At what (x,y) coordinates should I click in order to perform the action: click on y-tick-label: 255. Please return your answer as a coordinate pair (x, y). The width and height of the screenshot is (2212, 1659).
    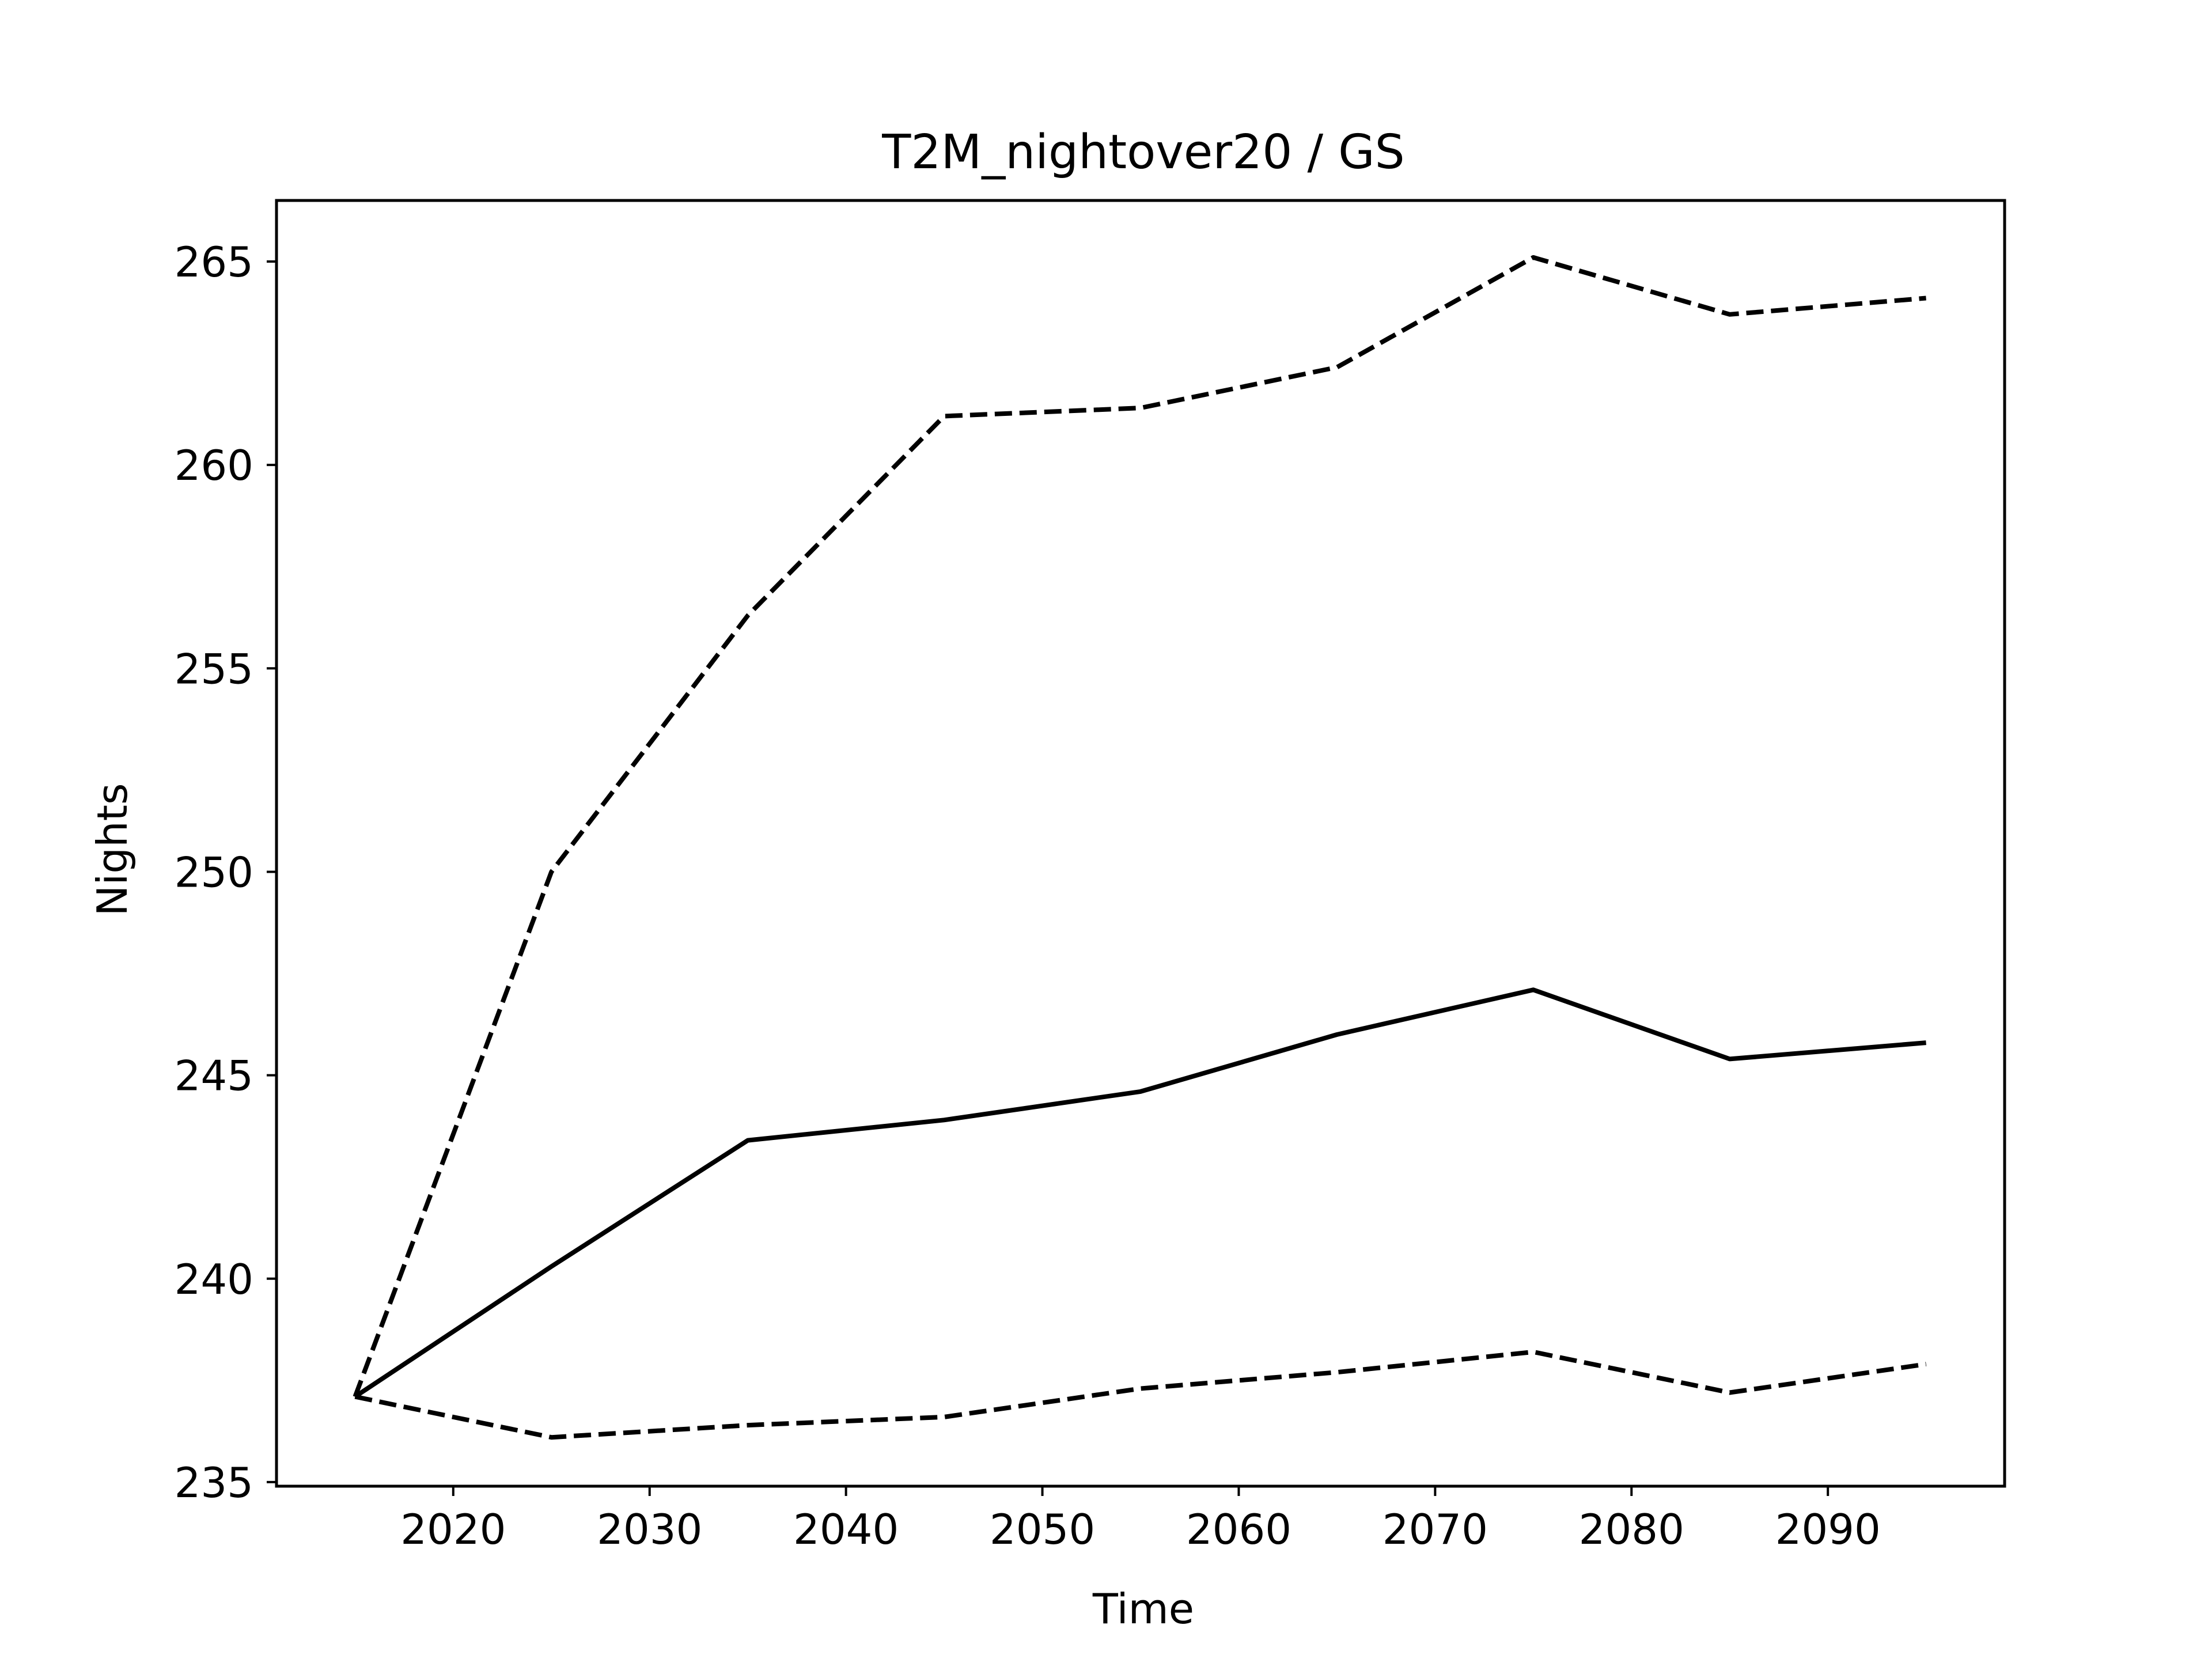
    Looking at the image, I should click on (214, 669).